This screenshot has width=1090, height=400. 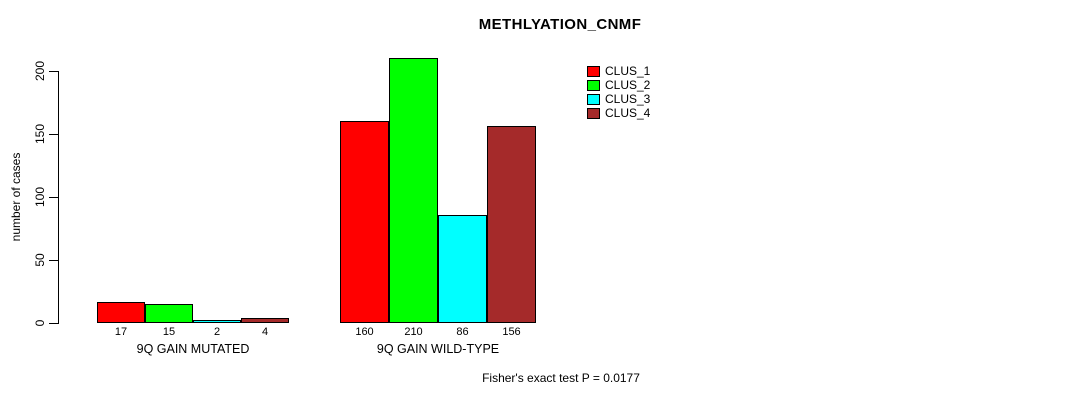 What do you see at coordinates (628, 85) in the screenshot?
I see `legend-label-clus_2: CLUS_2` at bounding box center [628, 85].